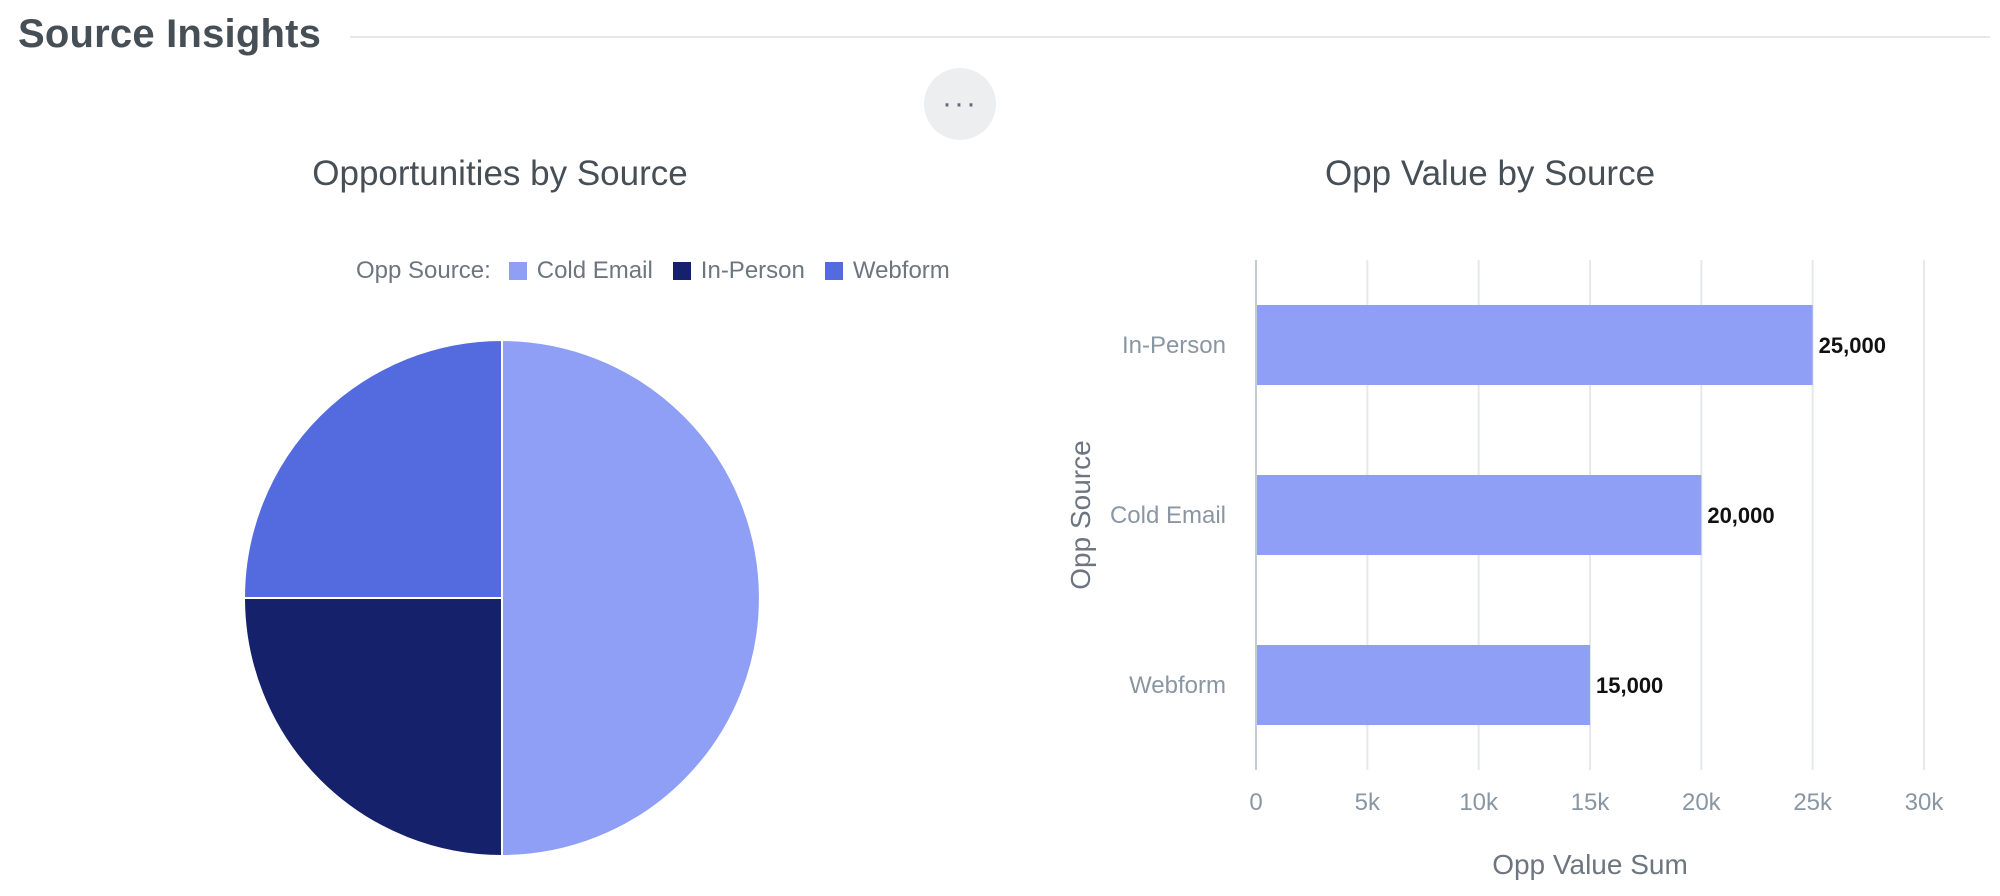  Describe the element at coordinates (1168, 515) in the screenshot. I see `category-label-cold-email: Cold Email` at that location.